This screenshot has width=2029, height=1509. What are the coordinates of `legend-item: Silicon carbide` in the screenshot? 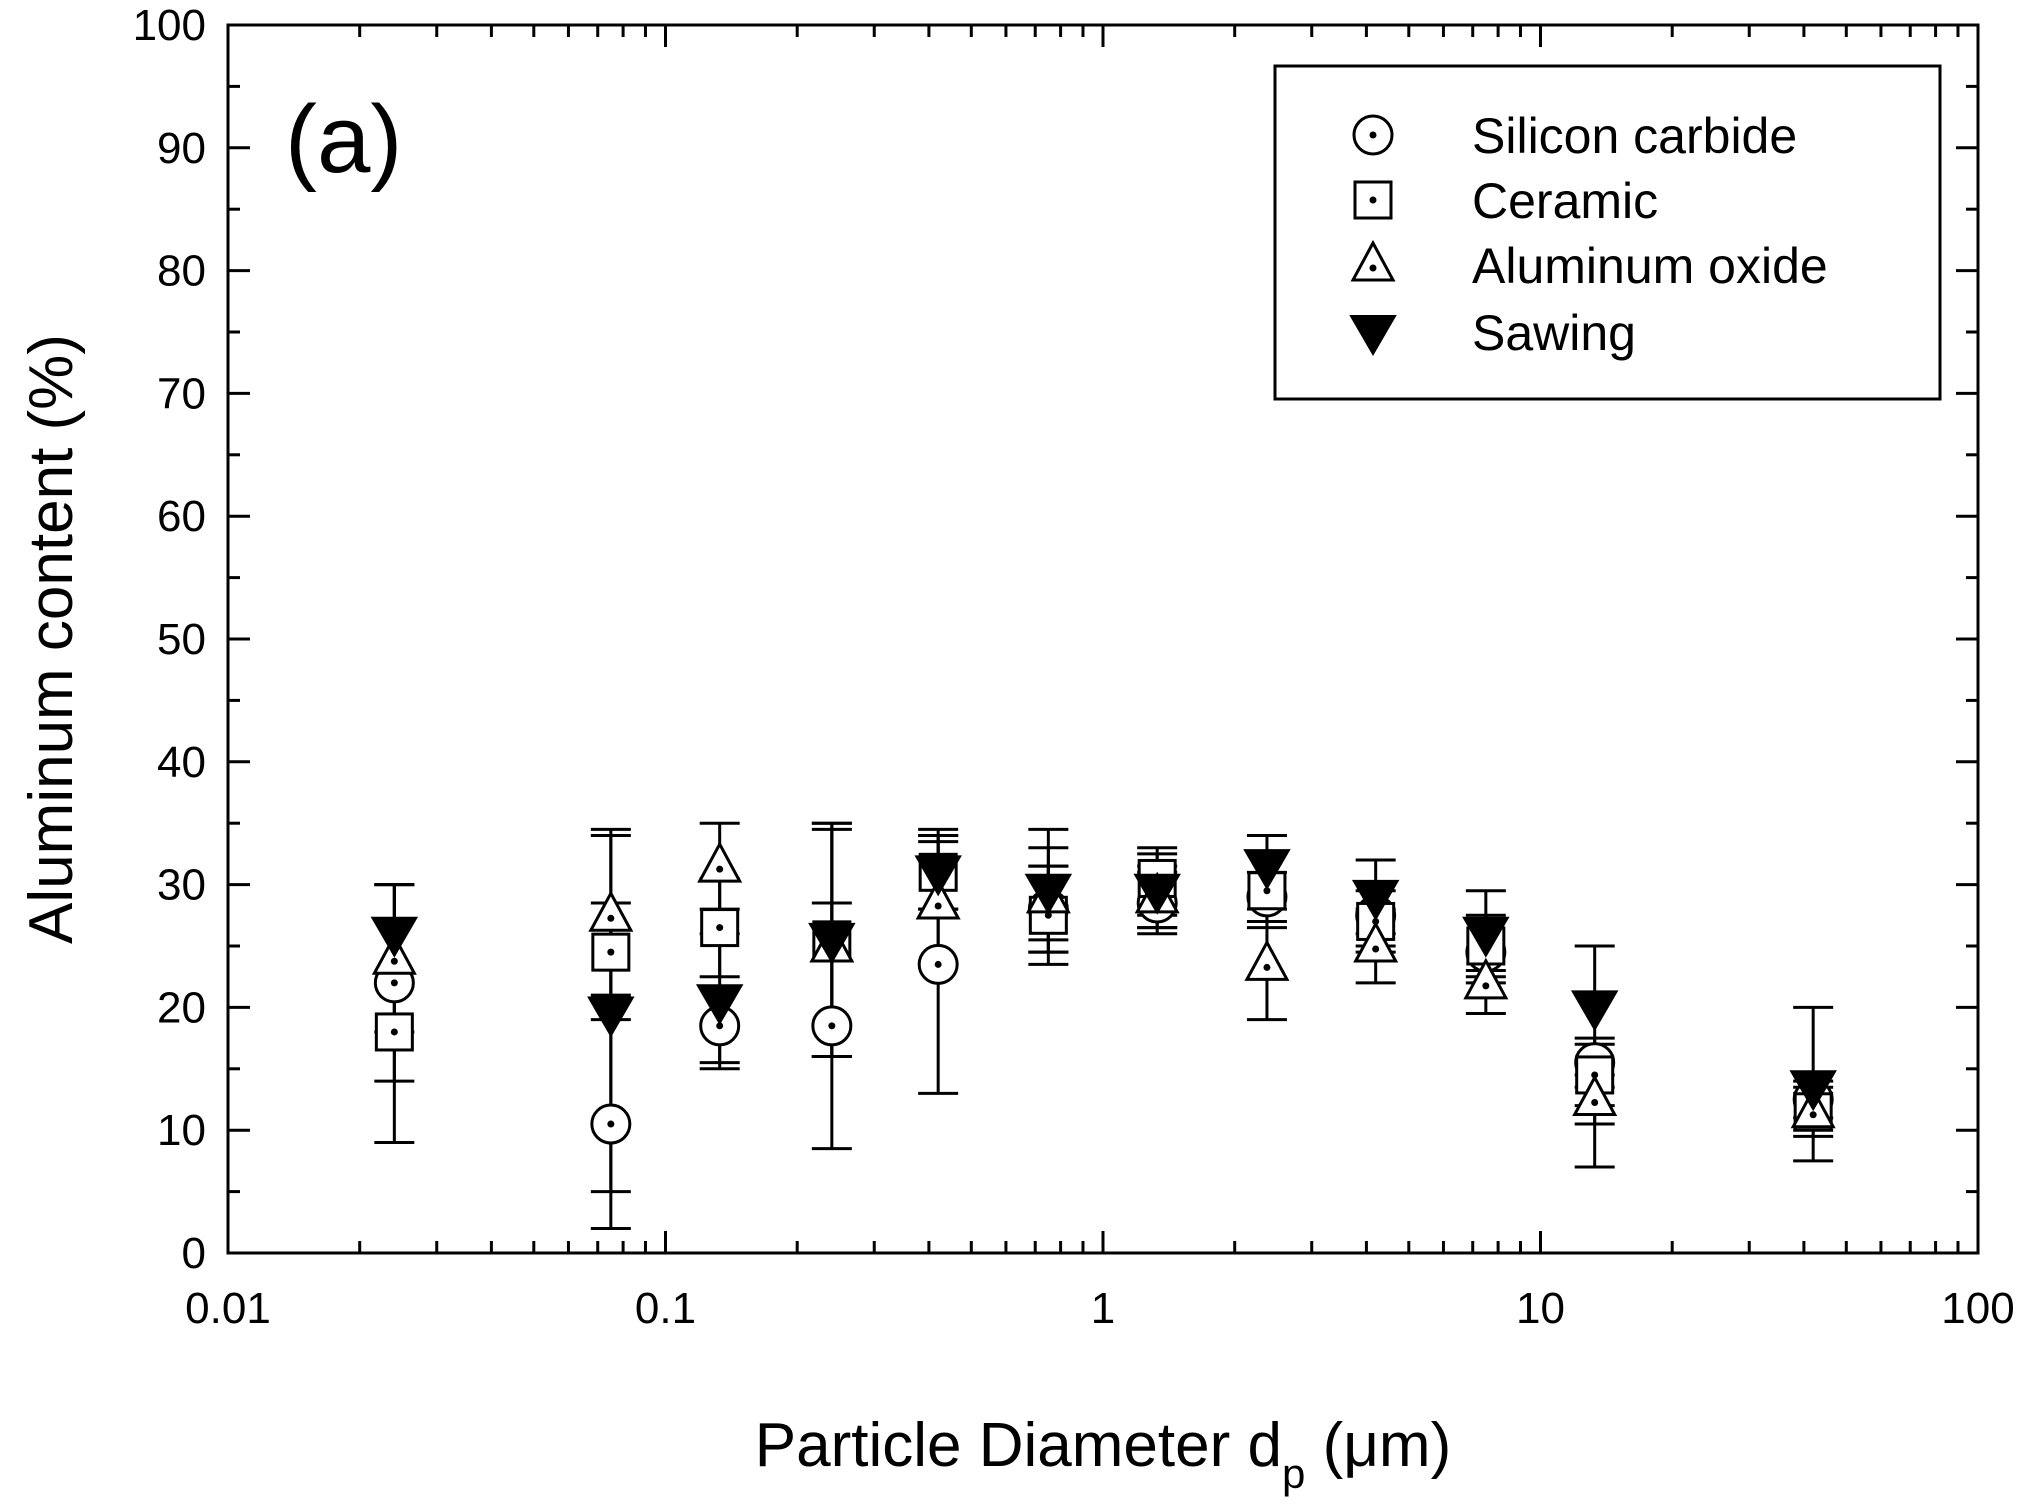 It's located at (1574, 136).